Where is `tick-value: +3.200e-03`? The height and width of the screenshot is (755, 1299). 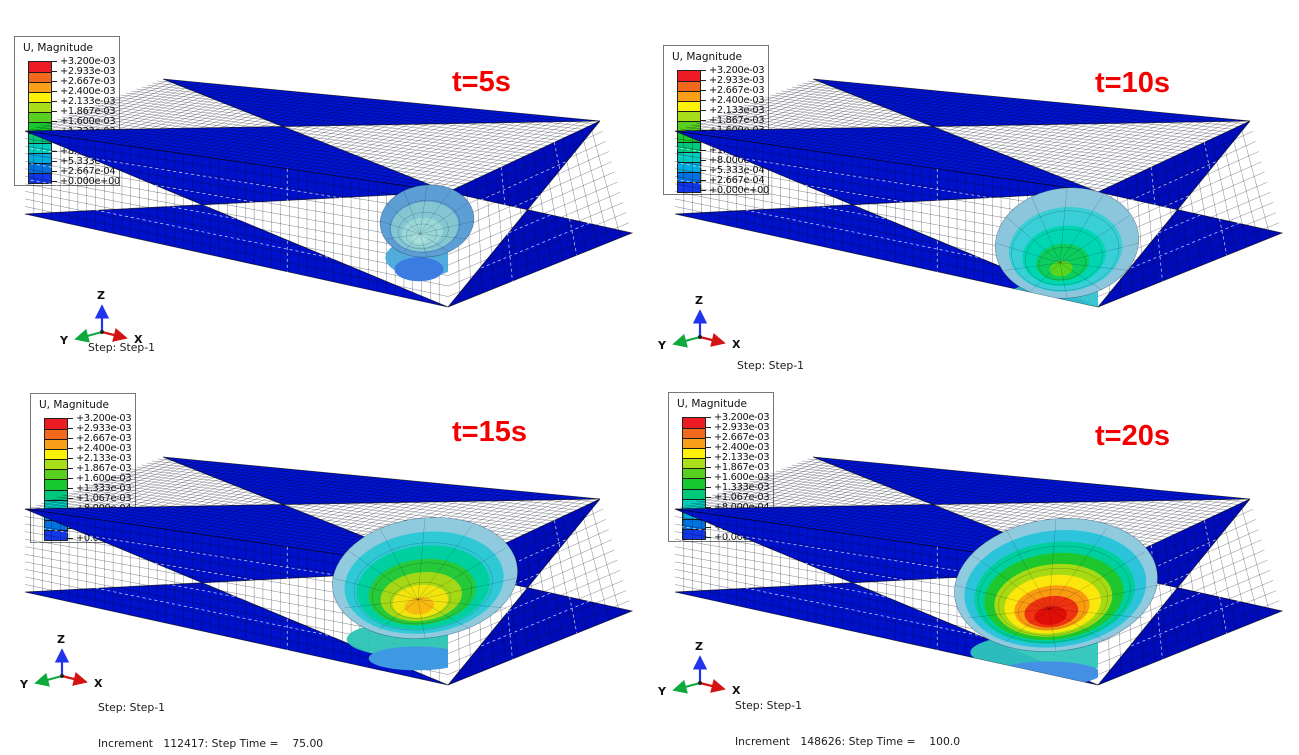 tick-value: +3.200e-03 is located at coordinates (88, 61).